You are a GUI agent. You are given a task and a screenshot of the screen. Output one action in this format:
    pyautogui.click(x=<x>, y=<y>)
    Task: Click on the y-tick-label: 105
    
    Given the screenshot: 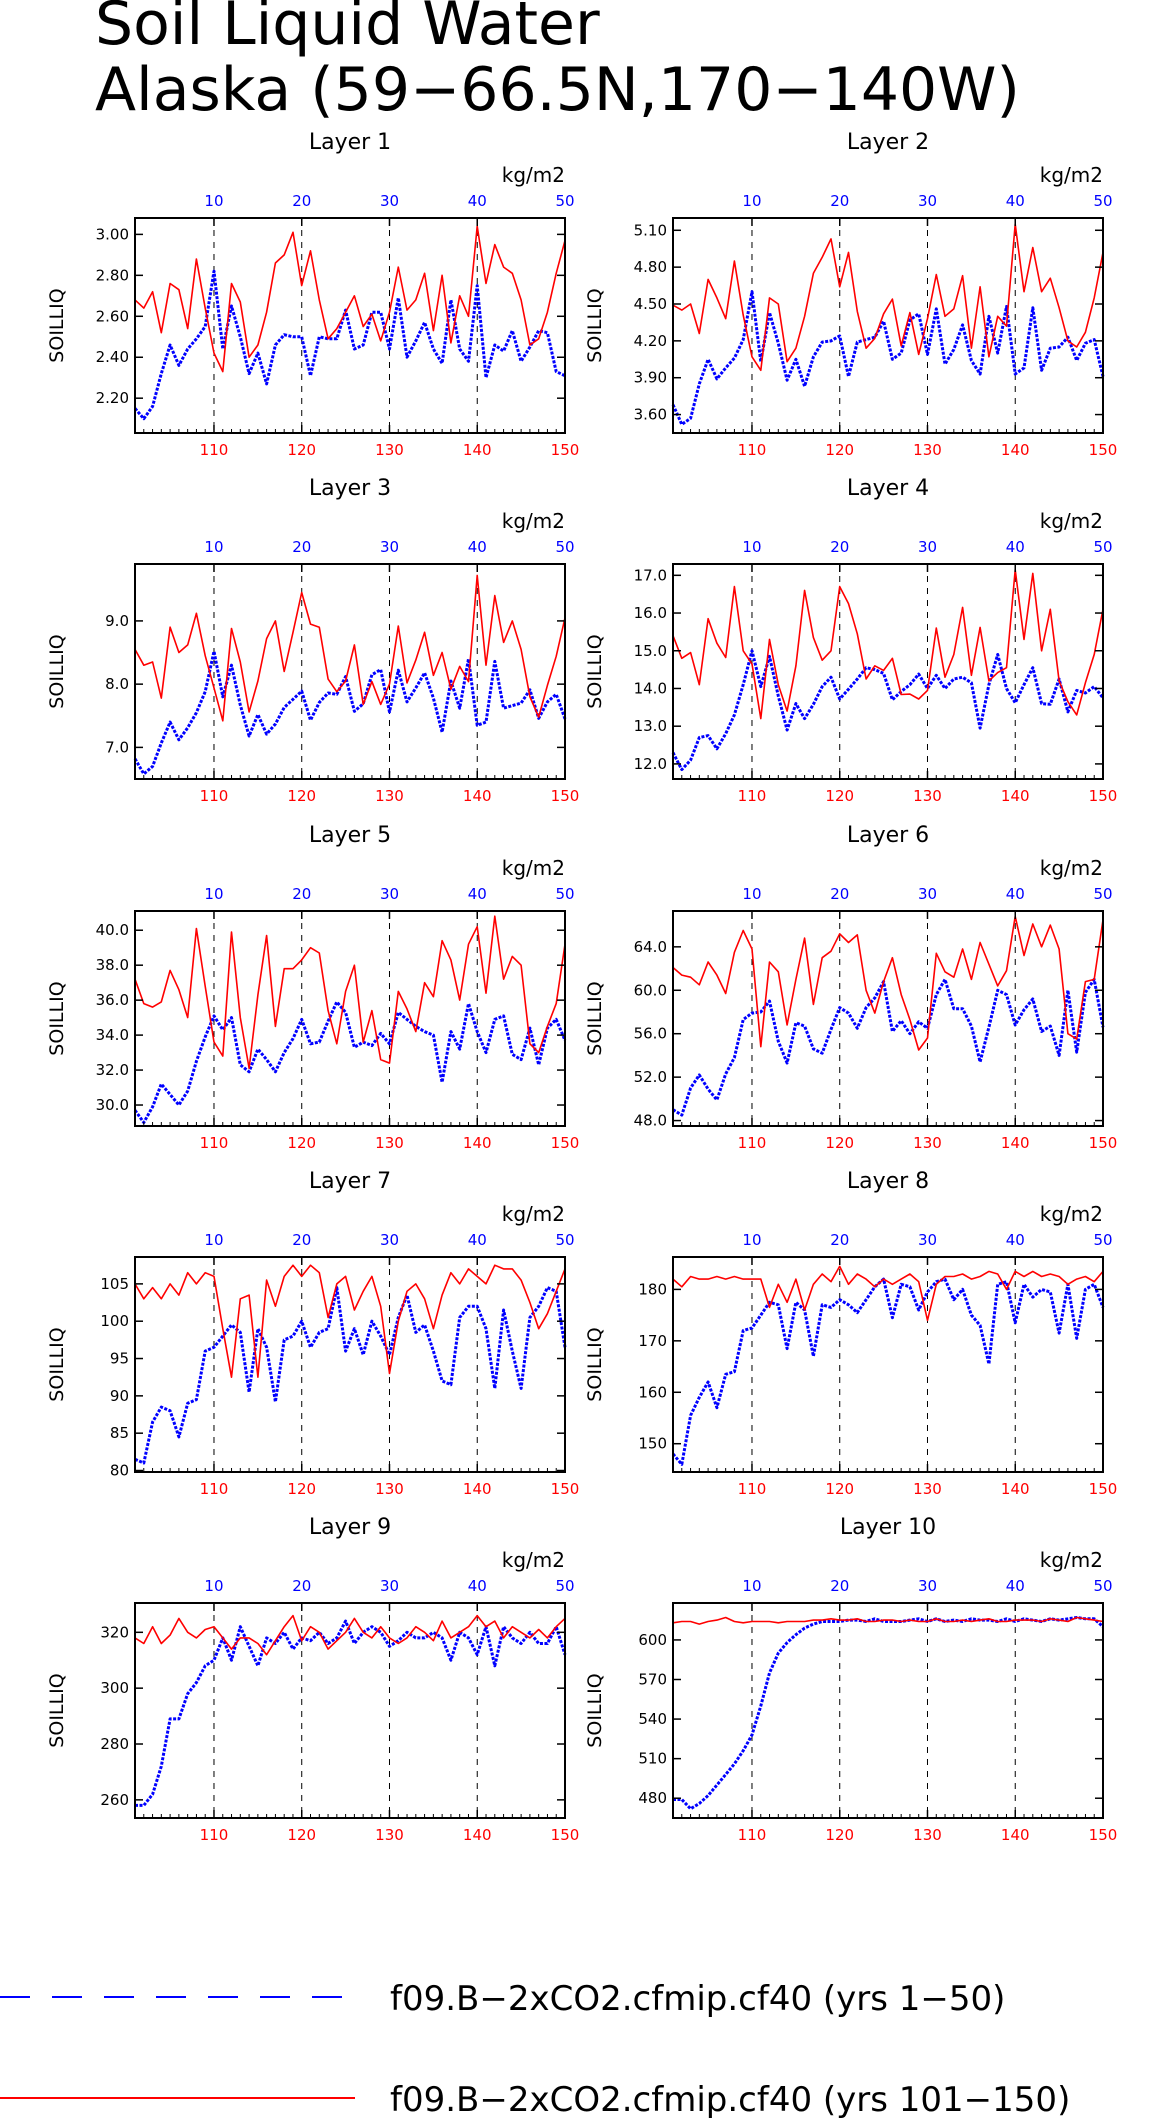 What is the action you would take?
    pyautogui.click(x=114, y=1284)
    